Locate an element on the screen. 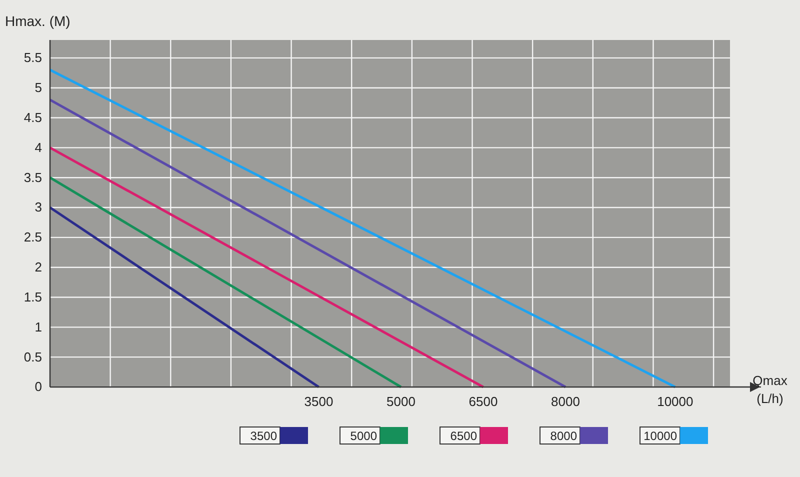 Image resolution: width=800 pixels, height=477 pixels. y-tick-label: 4 is located at coordinates (38, 147).